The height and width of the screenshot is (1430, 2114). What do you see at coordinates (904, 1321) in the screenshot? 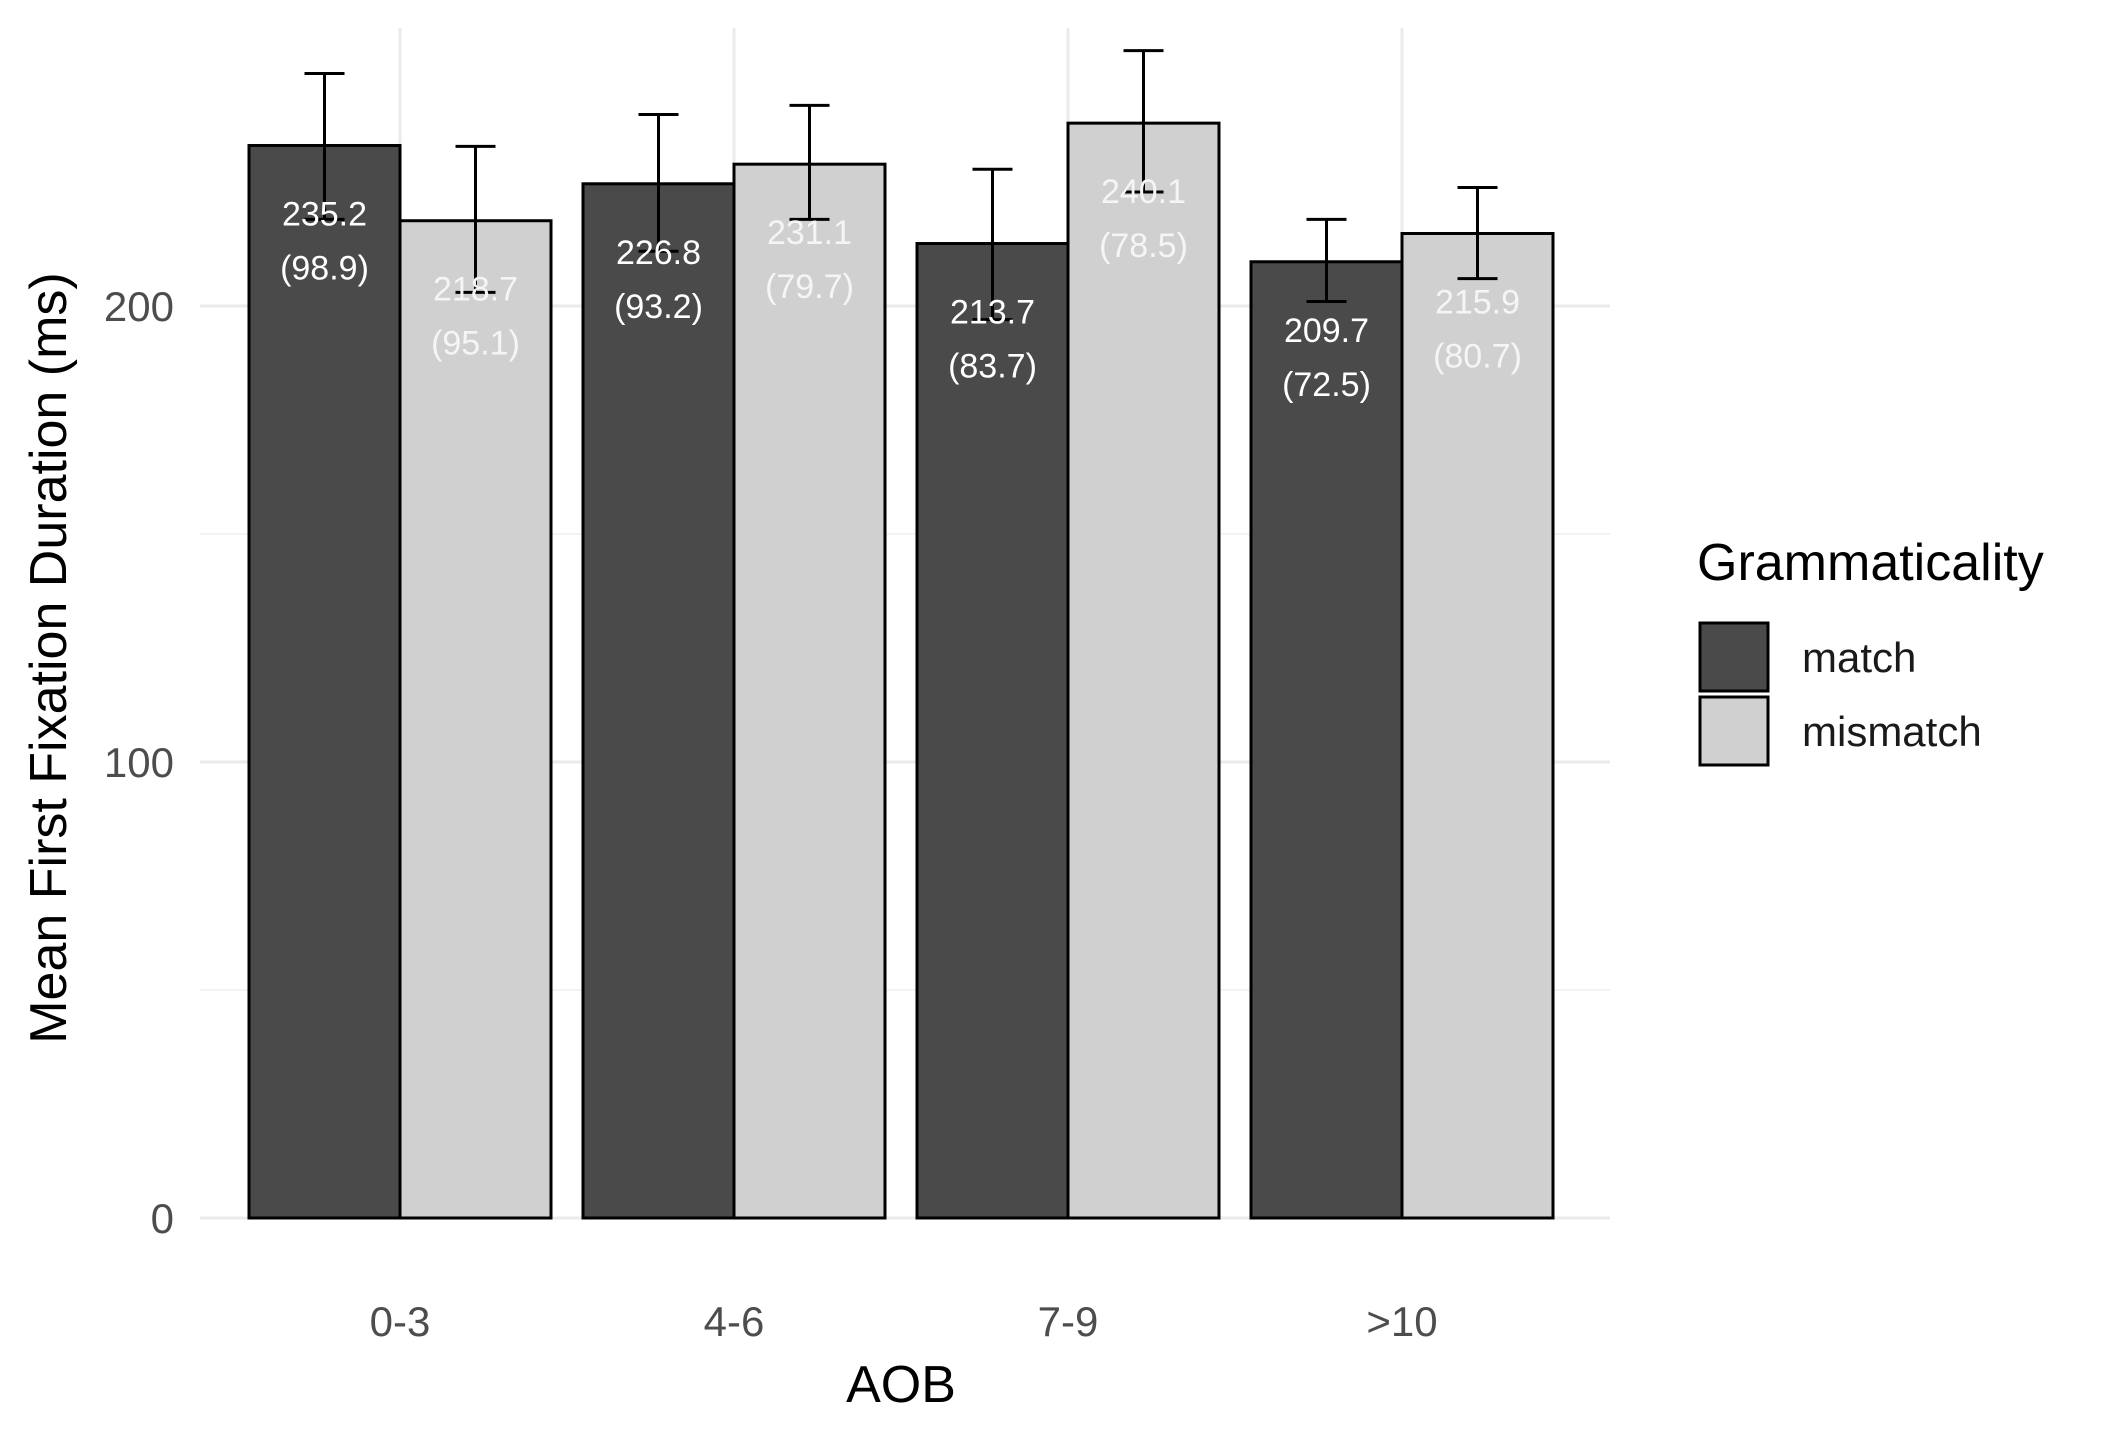
I see `x-axis-ticks: 0-3 4-6 7-9 >10` at bounding box center [904, 1321].